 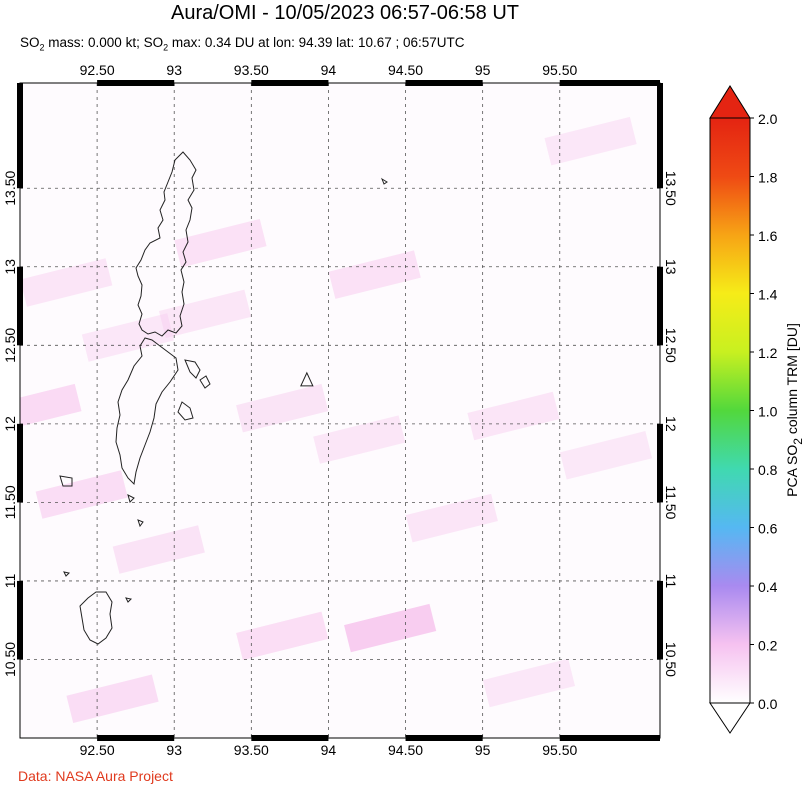 I want to click on x-tick-label-top-0: 92.50, so click(x=97, y=70).